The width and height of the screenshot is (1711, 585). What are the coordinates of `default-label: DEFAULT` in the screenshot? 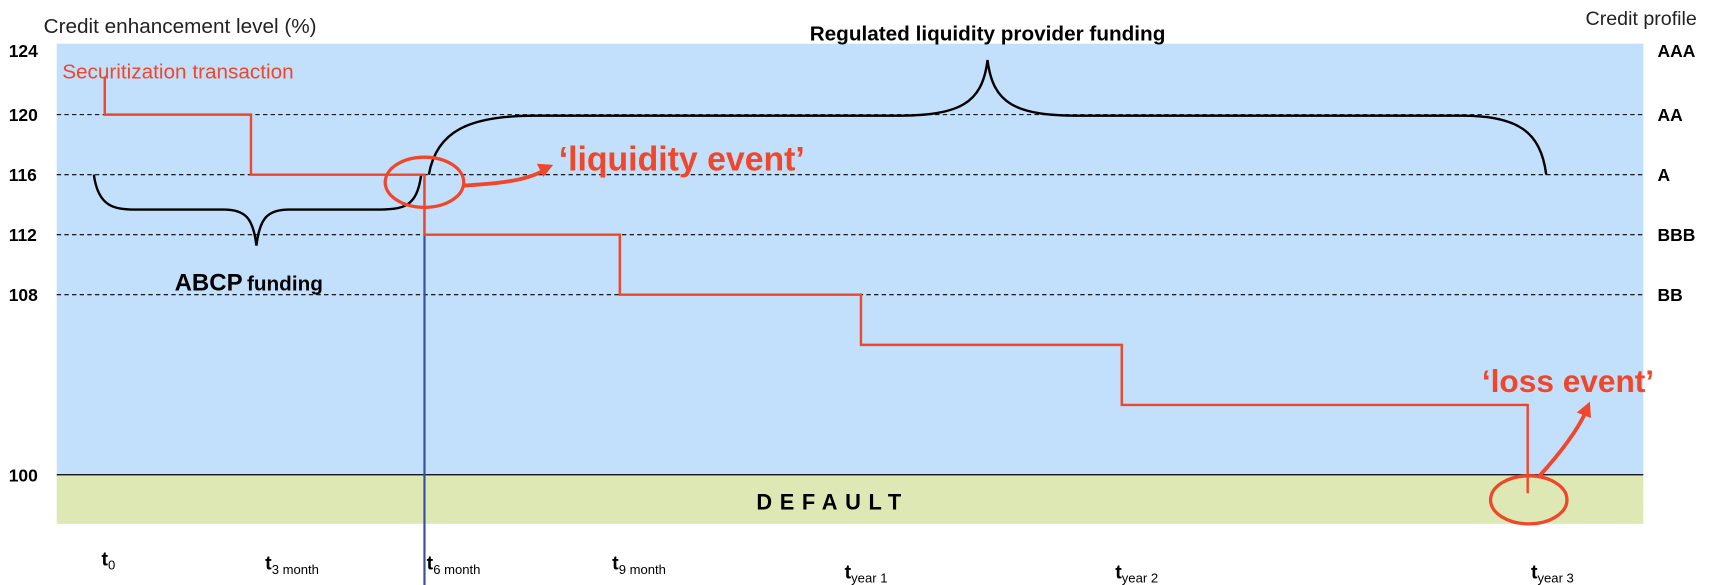 It's located at (832, 502).